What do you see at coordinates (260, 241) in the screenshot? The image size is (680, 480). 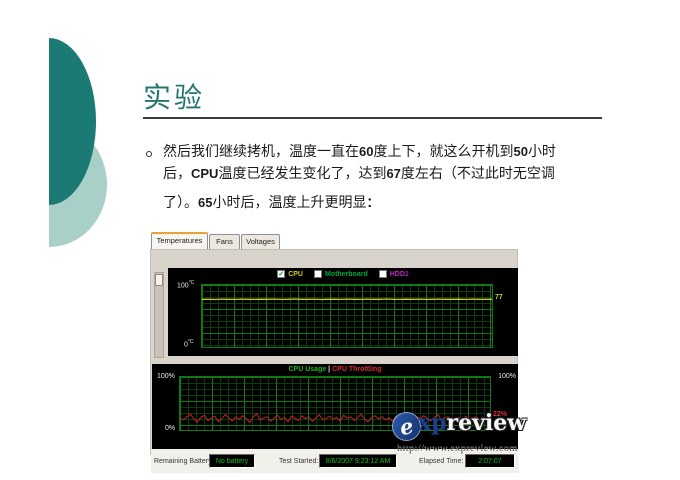 I see `tab-voltages: Voltages` at bounding box center [260, 241].